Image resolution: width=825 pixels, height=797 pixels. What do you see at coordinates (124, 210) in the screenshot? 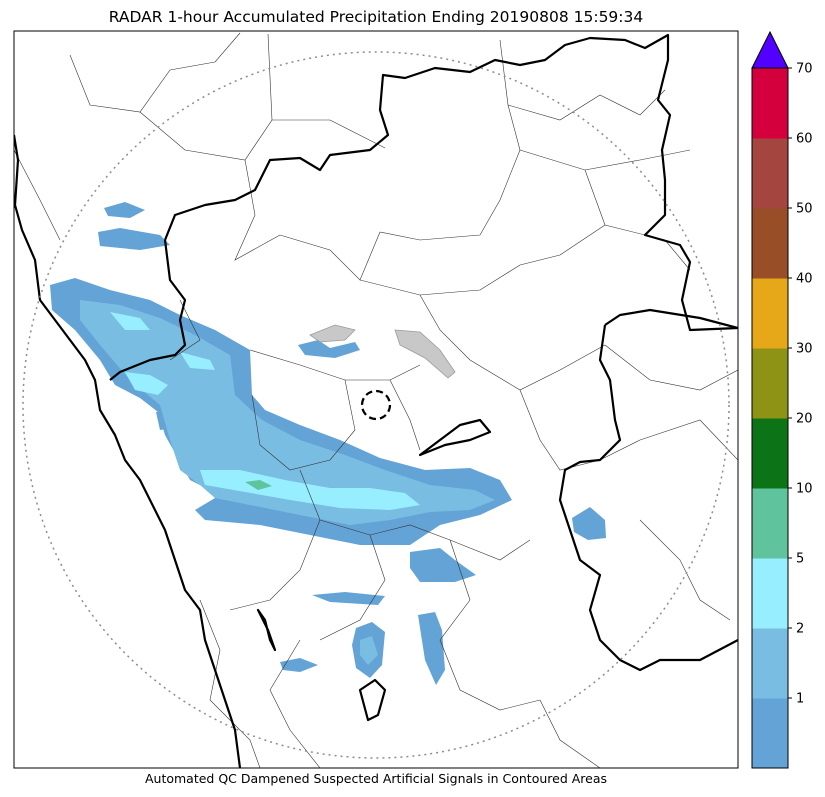
I see `precip-band-nw` at bounding box center [124, 210].